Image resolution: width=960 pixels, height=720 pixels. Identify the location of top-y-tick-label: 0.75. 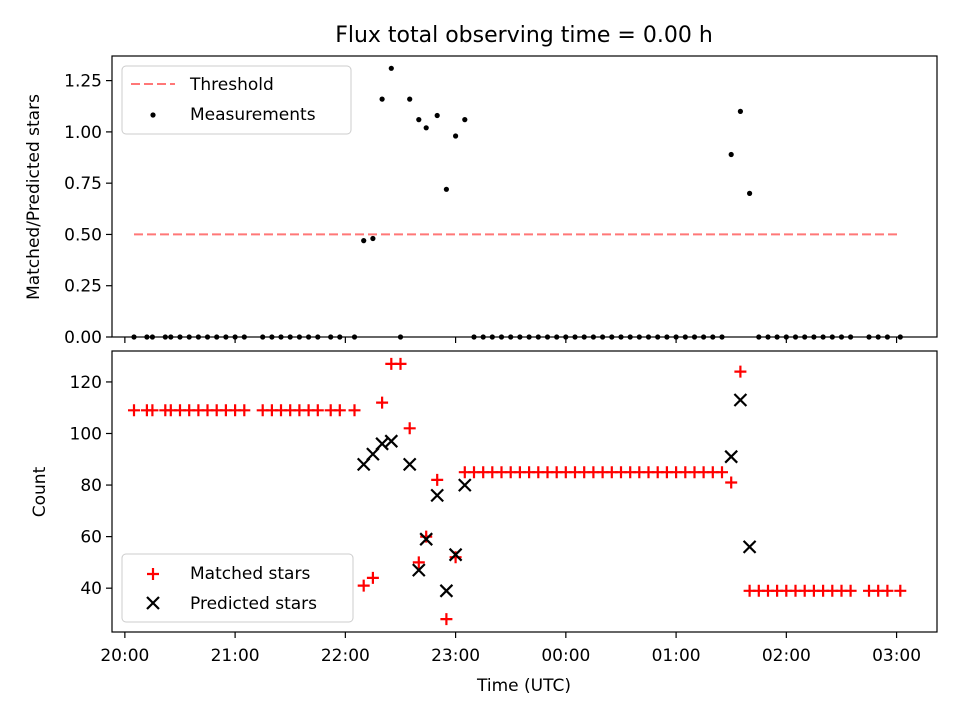
(83, 184).